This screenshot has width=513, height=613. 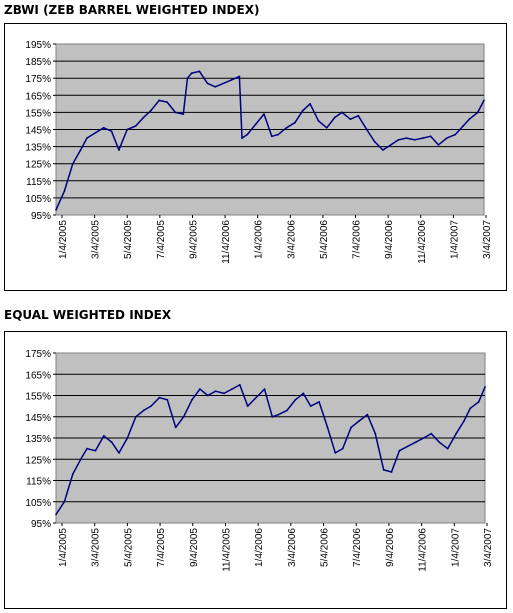 What do you see at coordinates (38, 45) in the screenshot?
I see `y-tick-label: 195%` at bounding box center [38, 45].